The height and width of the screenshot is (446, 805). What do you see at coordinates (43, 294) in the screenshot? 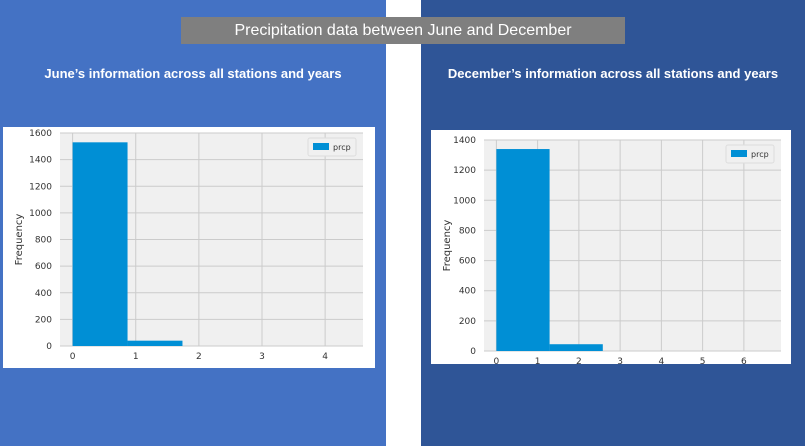
I see `june-y-tick-label: 400` at bounding box center [43, 294].